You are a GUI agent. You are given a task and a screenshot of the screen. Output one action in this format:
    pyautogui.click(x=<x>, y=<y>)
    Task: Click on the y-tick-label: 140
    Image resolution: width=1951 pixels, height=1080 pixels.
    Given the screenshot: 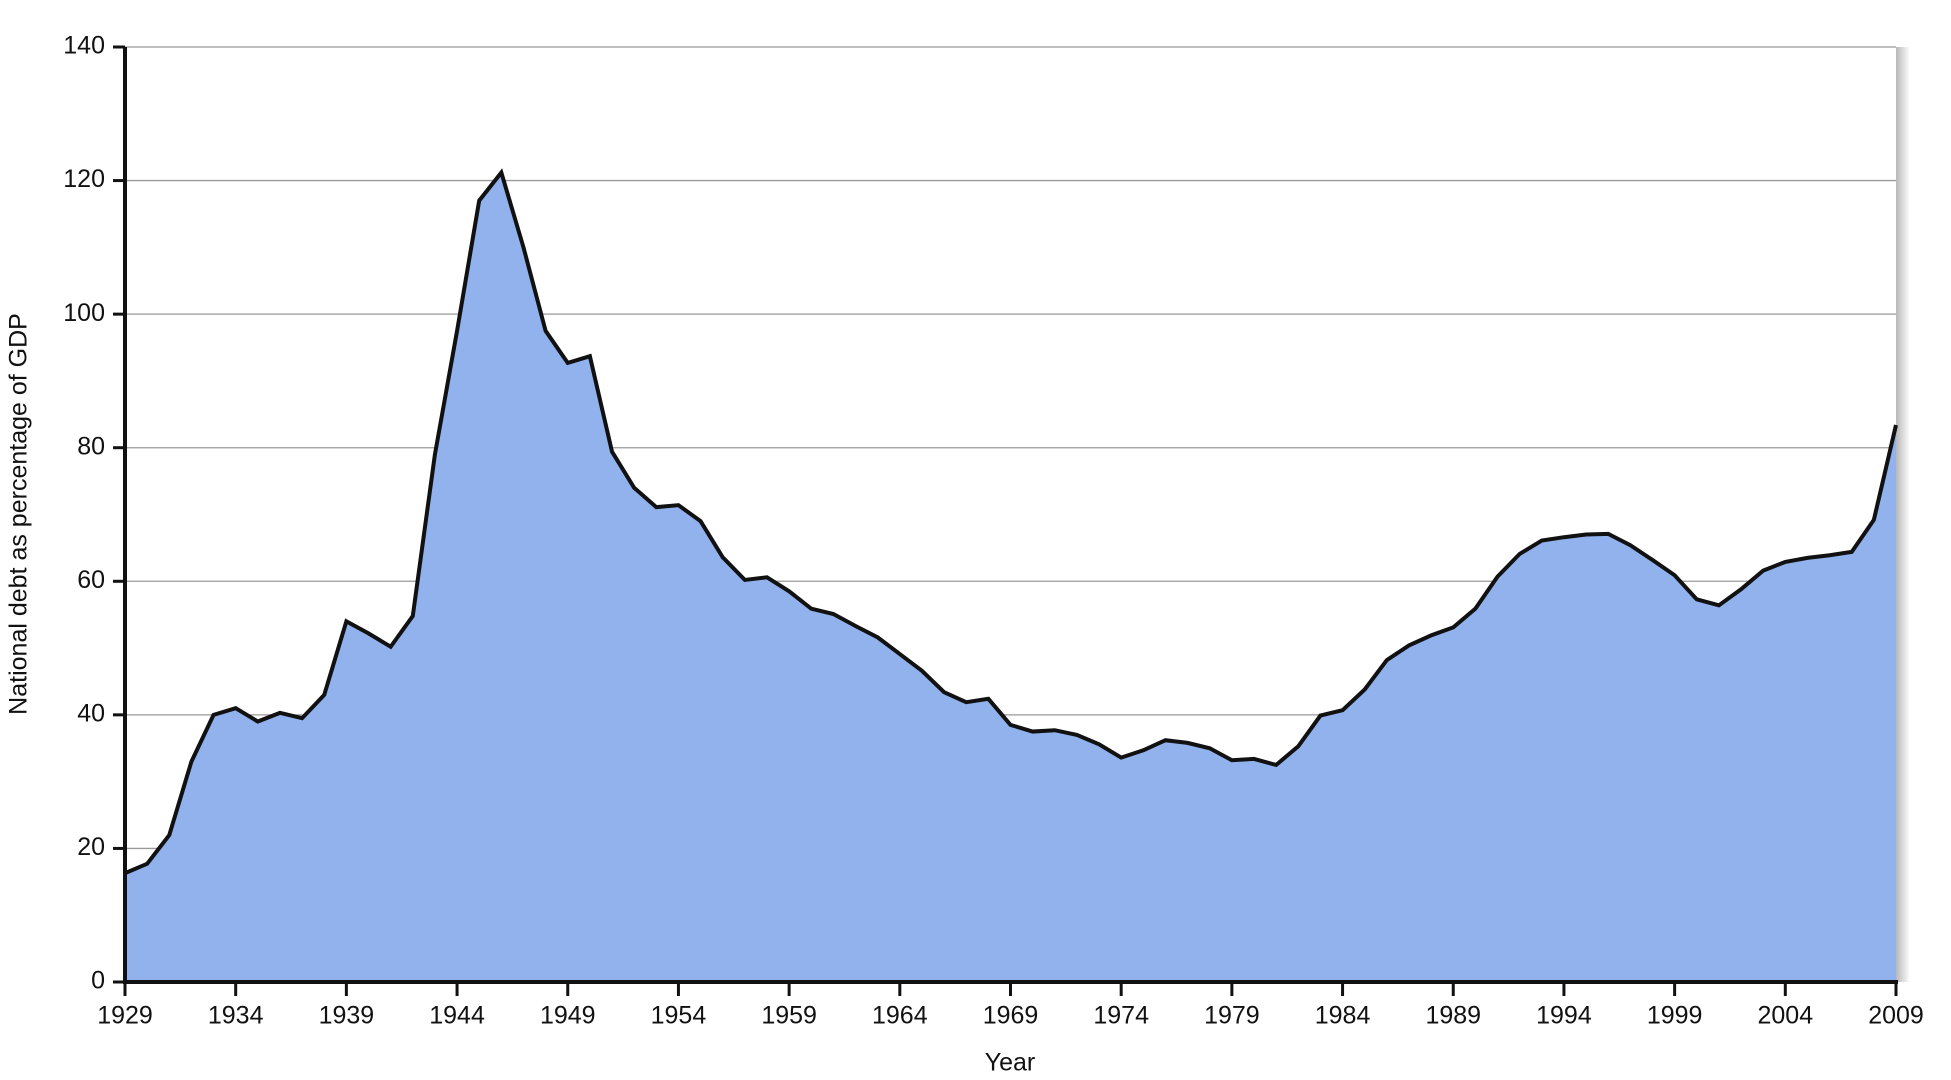 What is the action you would take?
    pyautogui.click(x=84, y=46)
    